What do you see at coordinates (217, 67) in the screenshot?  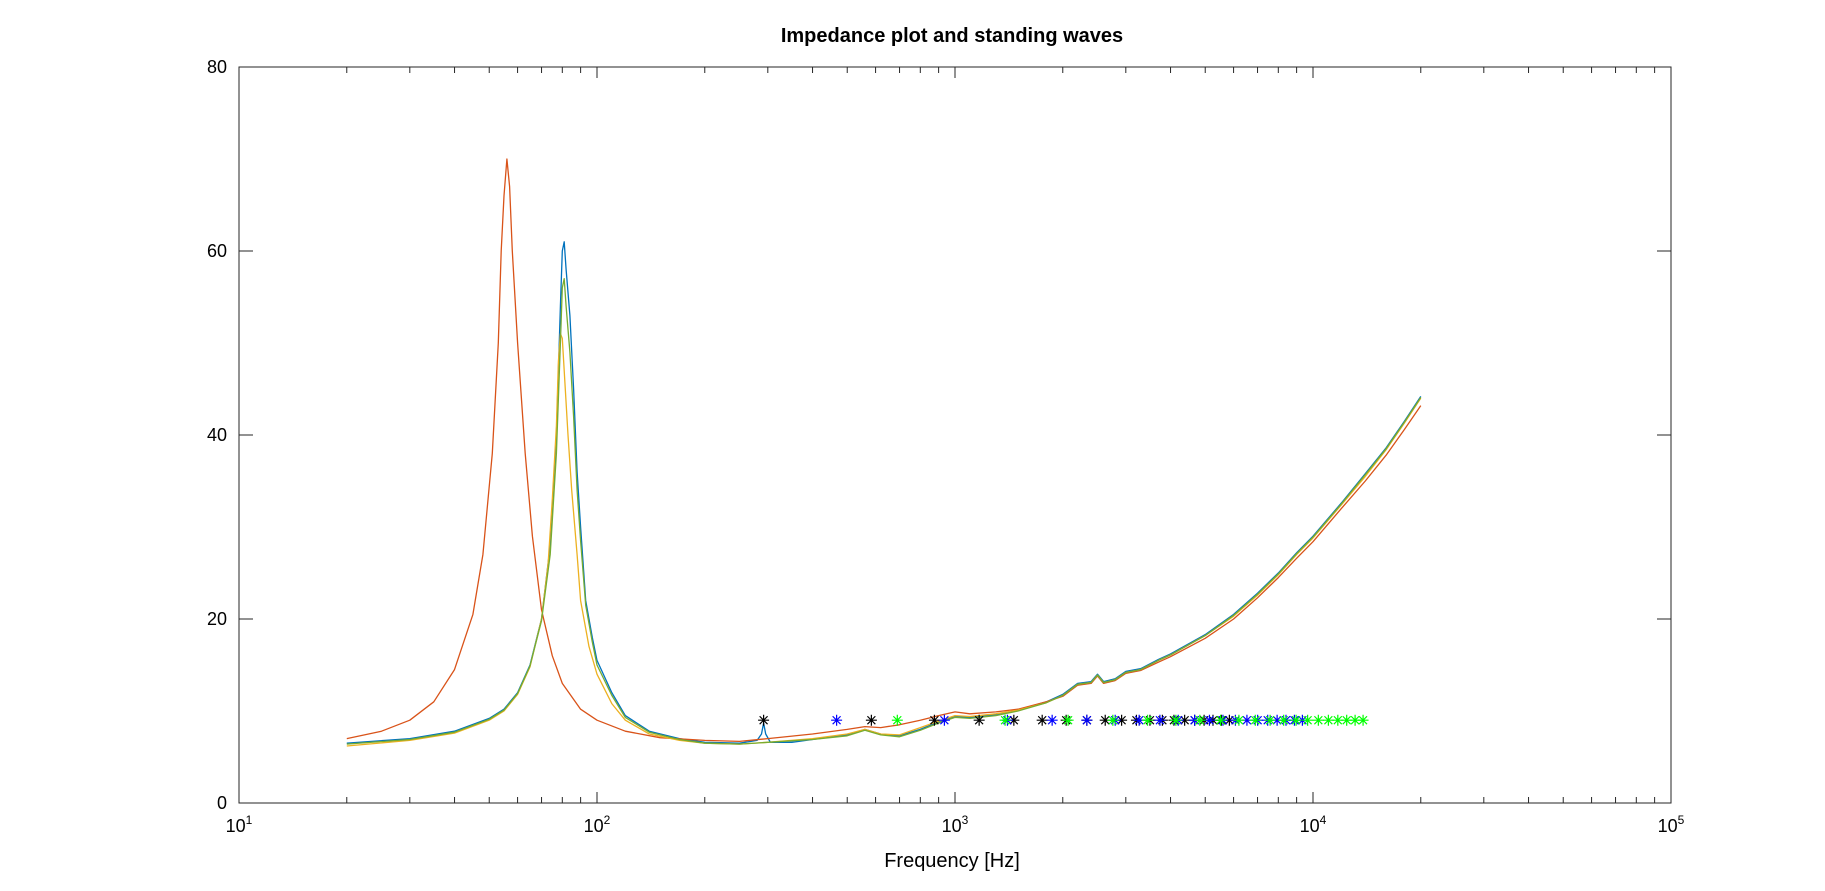 I see `y-tick-label: 80` at bounding box center [217, 67].